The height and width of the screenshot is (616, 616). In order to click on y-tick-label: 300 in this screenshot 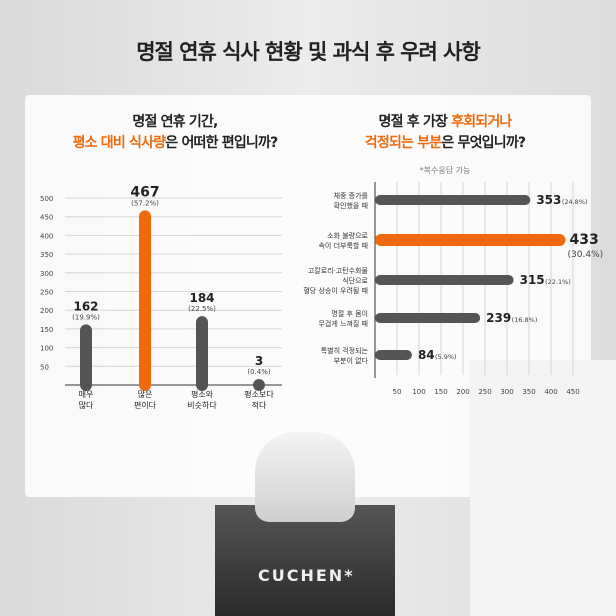, I will do `click(46, 274)`.